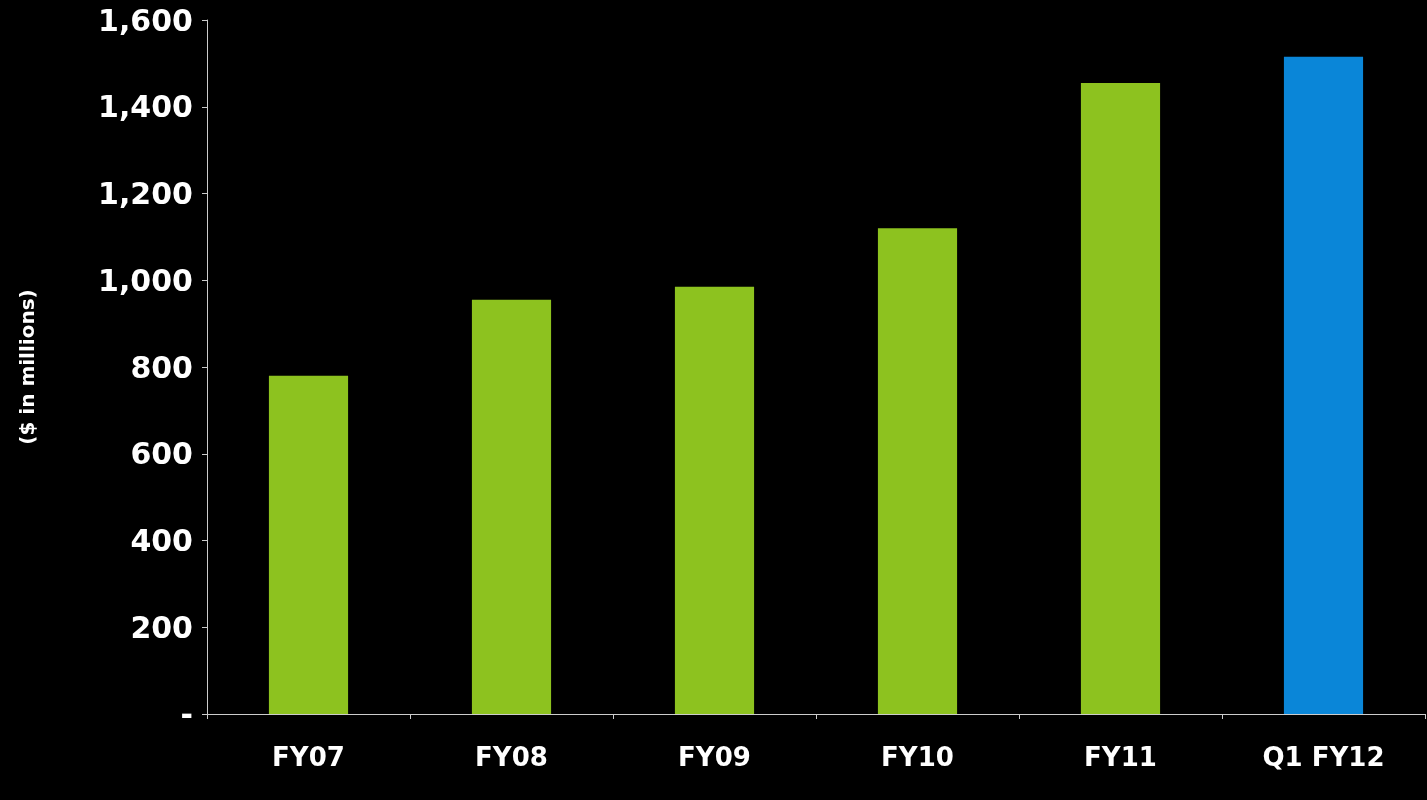  I want to click on x-tick-label: FY10, so click(917, 757).